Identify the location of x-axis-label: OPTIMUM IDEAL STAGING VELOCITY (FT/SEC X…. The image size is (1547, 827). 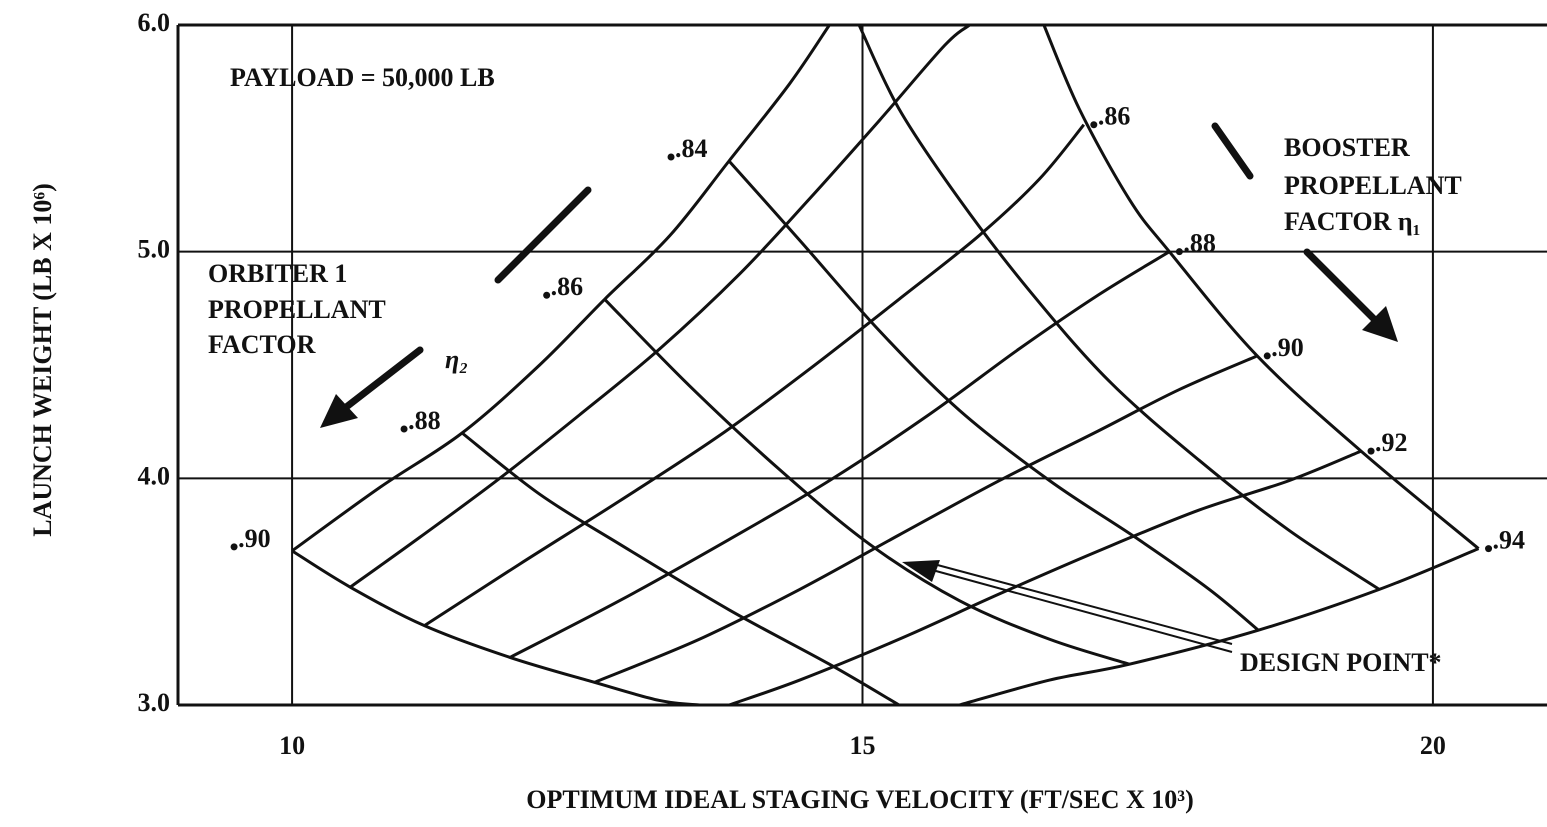
(860, 799).